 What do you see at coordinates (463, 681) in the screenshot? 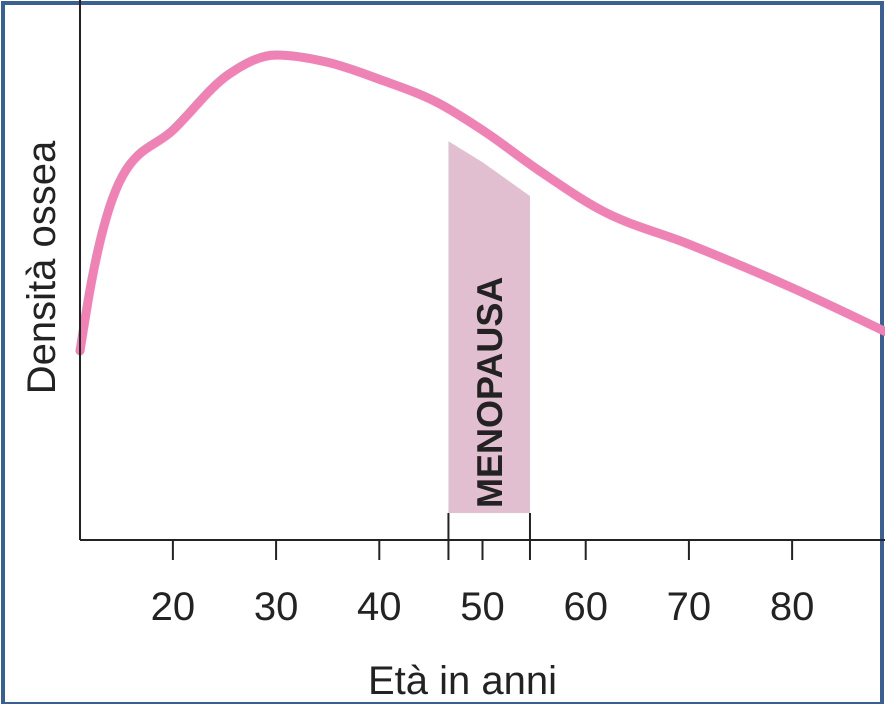
I see `x-axis-title: Età in anni` at bounding box center [463, 681].